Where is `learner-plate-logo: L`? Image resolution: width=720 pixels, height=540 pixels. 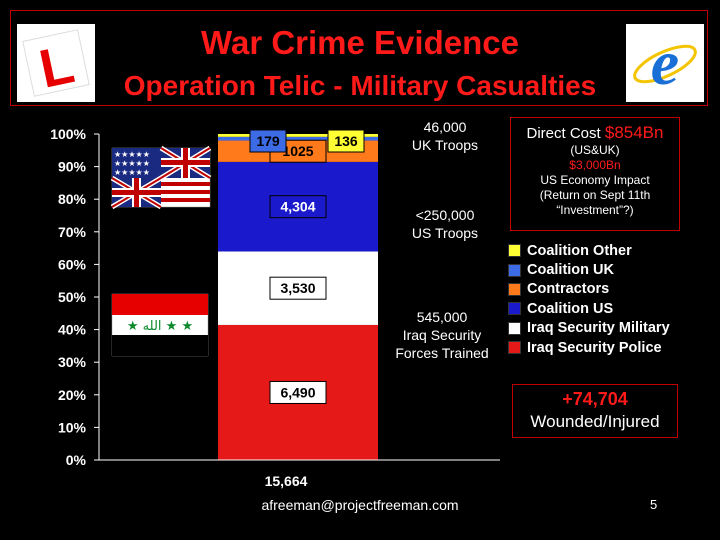
learner-plate-logo: L is located at coordinates (56, 63).